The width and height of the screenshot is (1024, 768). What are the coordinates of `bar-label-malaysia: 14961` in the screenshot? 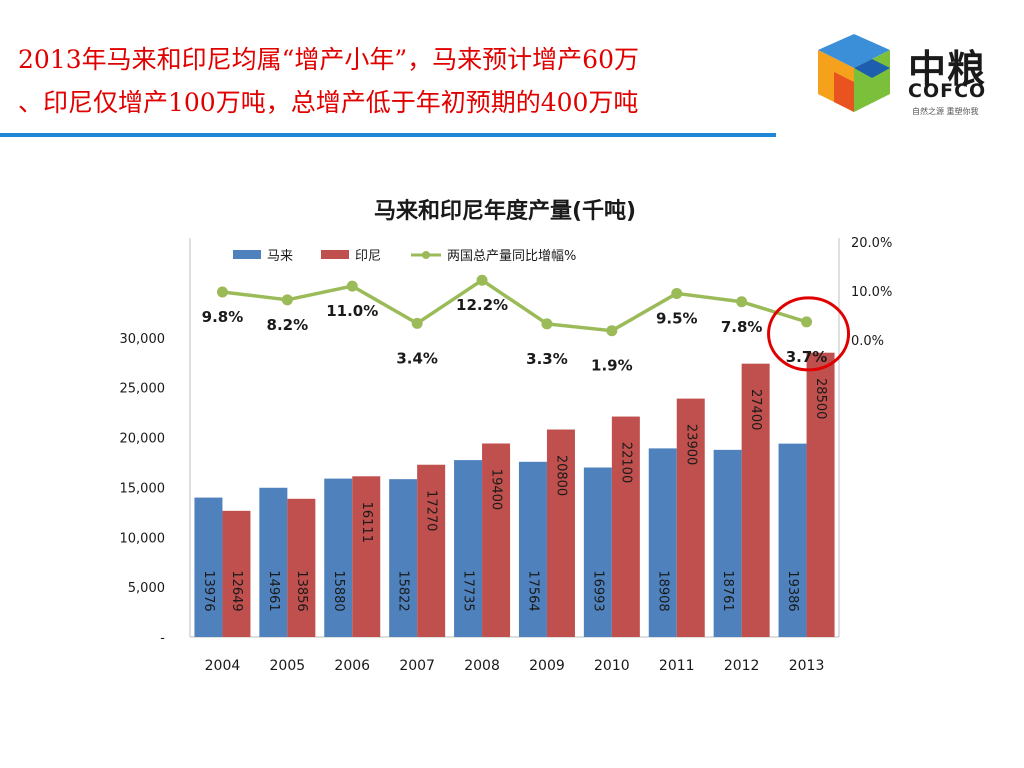 It's located at (273, 590).